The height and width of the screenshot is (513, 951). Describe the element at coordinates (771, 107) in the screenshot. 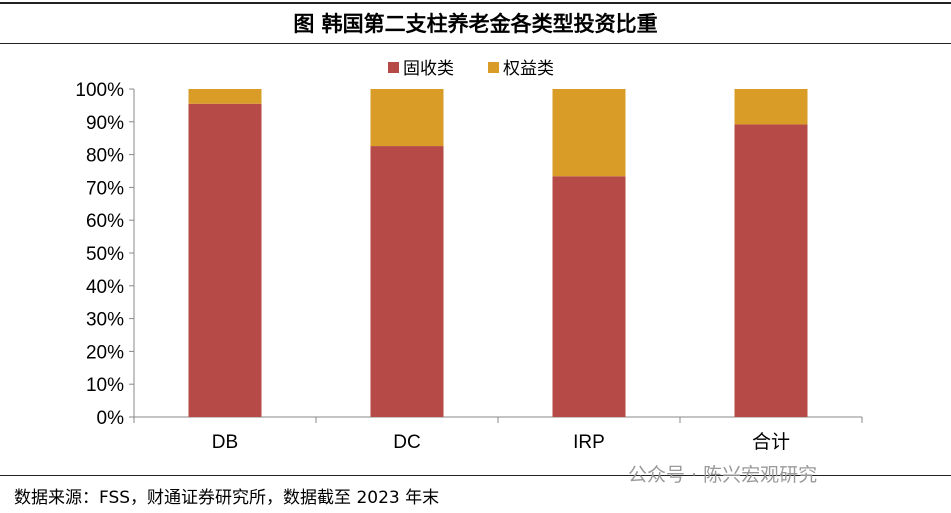

I see `bar-合计-权益类` at that location.